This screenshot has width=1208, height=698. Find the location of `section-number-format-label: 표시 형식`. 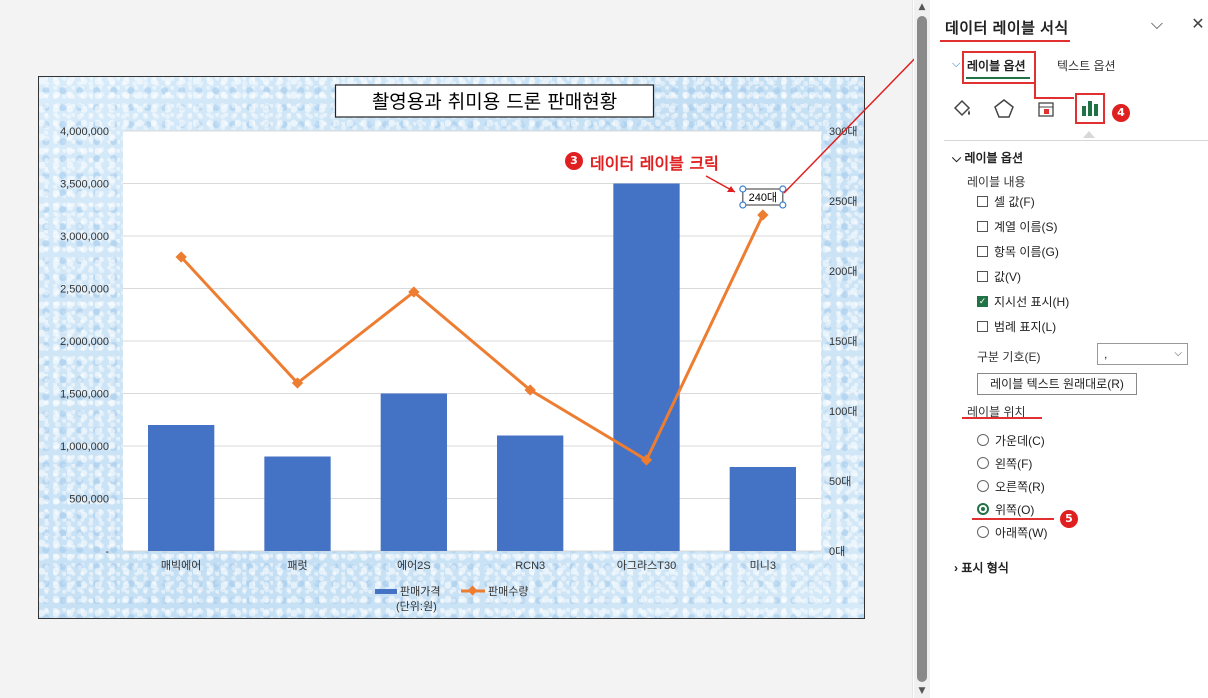

section-number-format-label: 표시 형식 is located at coordinates (985, 568).